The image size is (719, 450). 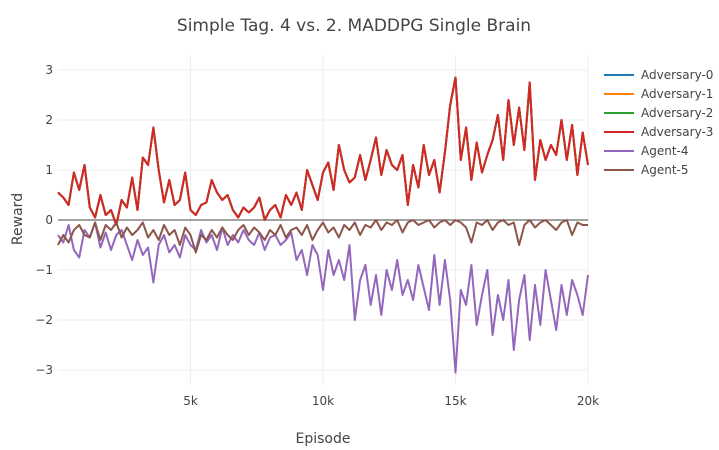 I want to click on x-axis-ticks: 5k 10k 15k 20k, so click(x=391, y=401).